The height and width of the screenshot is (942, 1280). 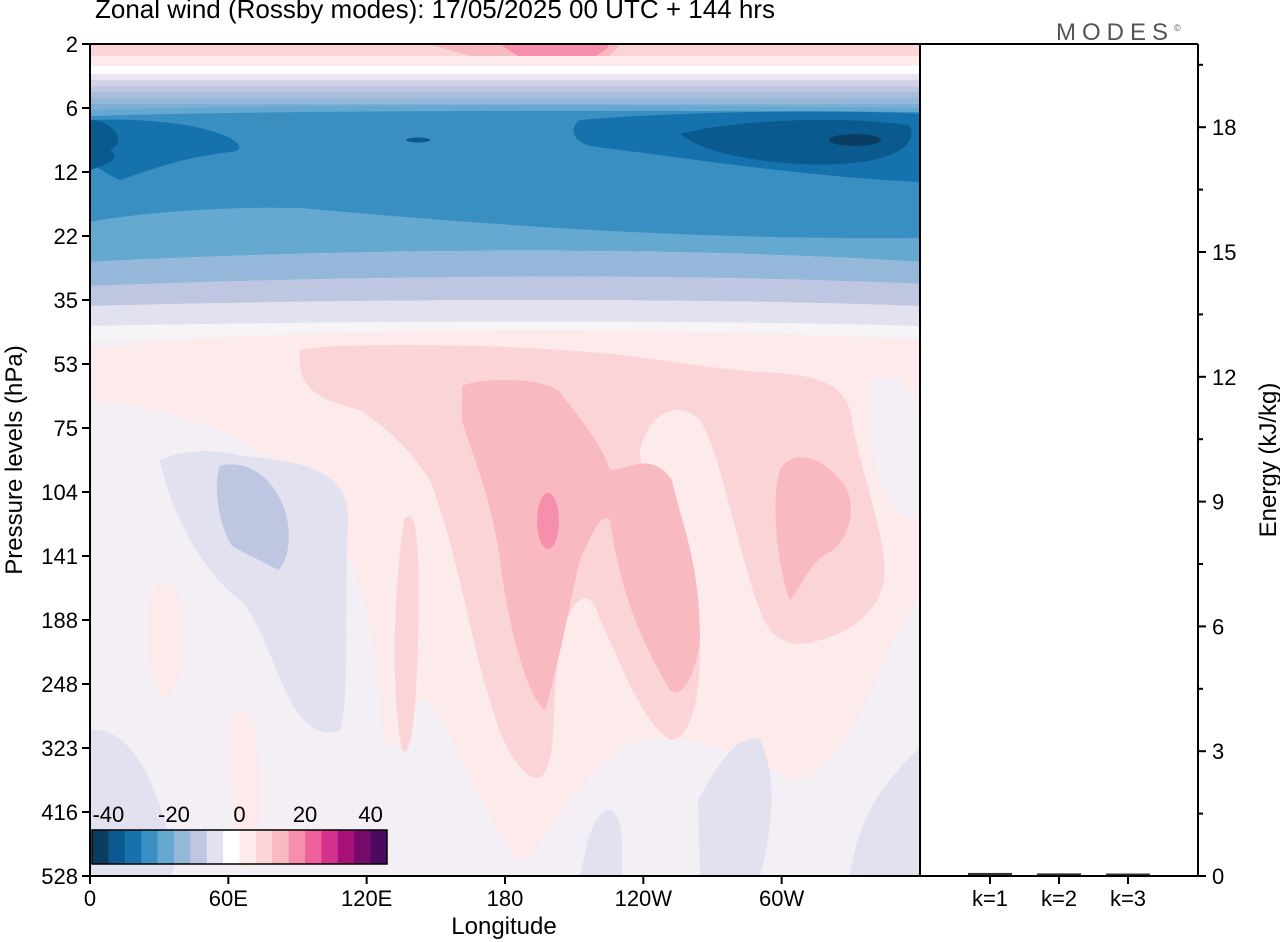 What do you see at coordinates (108, 814) in the screenshot?
I see `colorbar-label: -40` at bounding box center [108, 814].